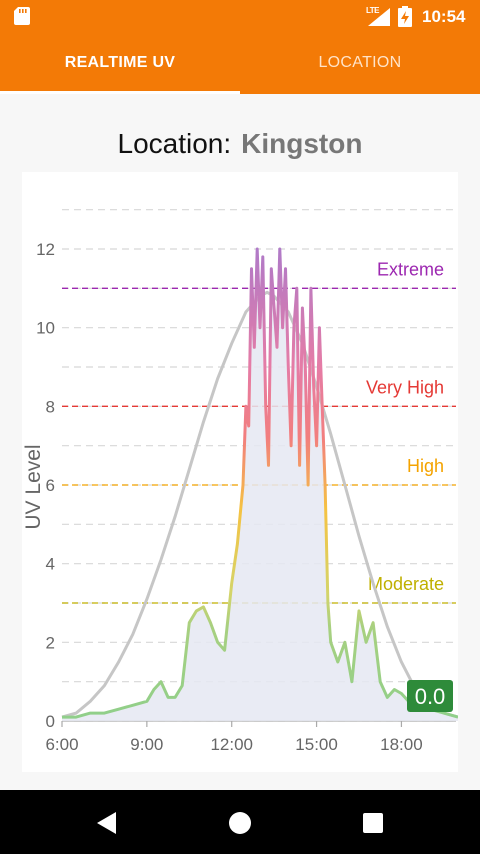 This screenshot has width=480, height=854. What do you see at coordinates (405, 387) in the screenshot?
I see `threshold-label: Very High` at bounding box center [405, 387].